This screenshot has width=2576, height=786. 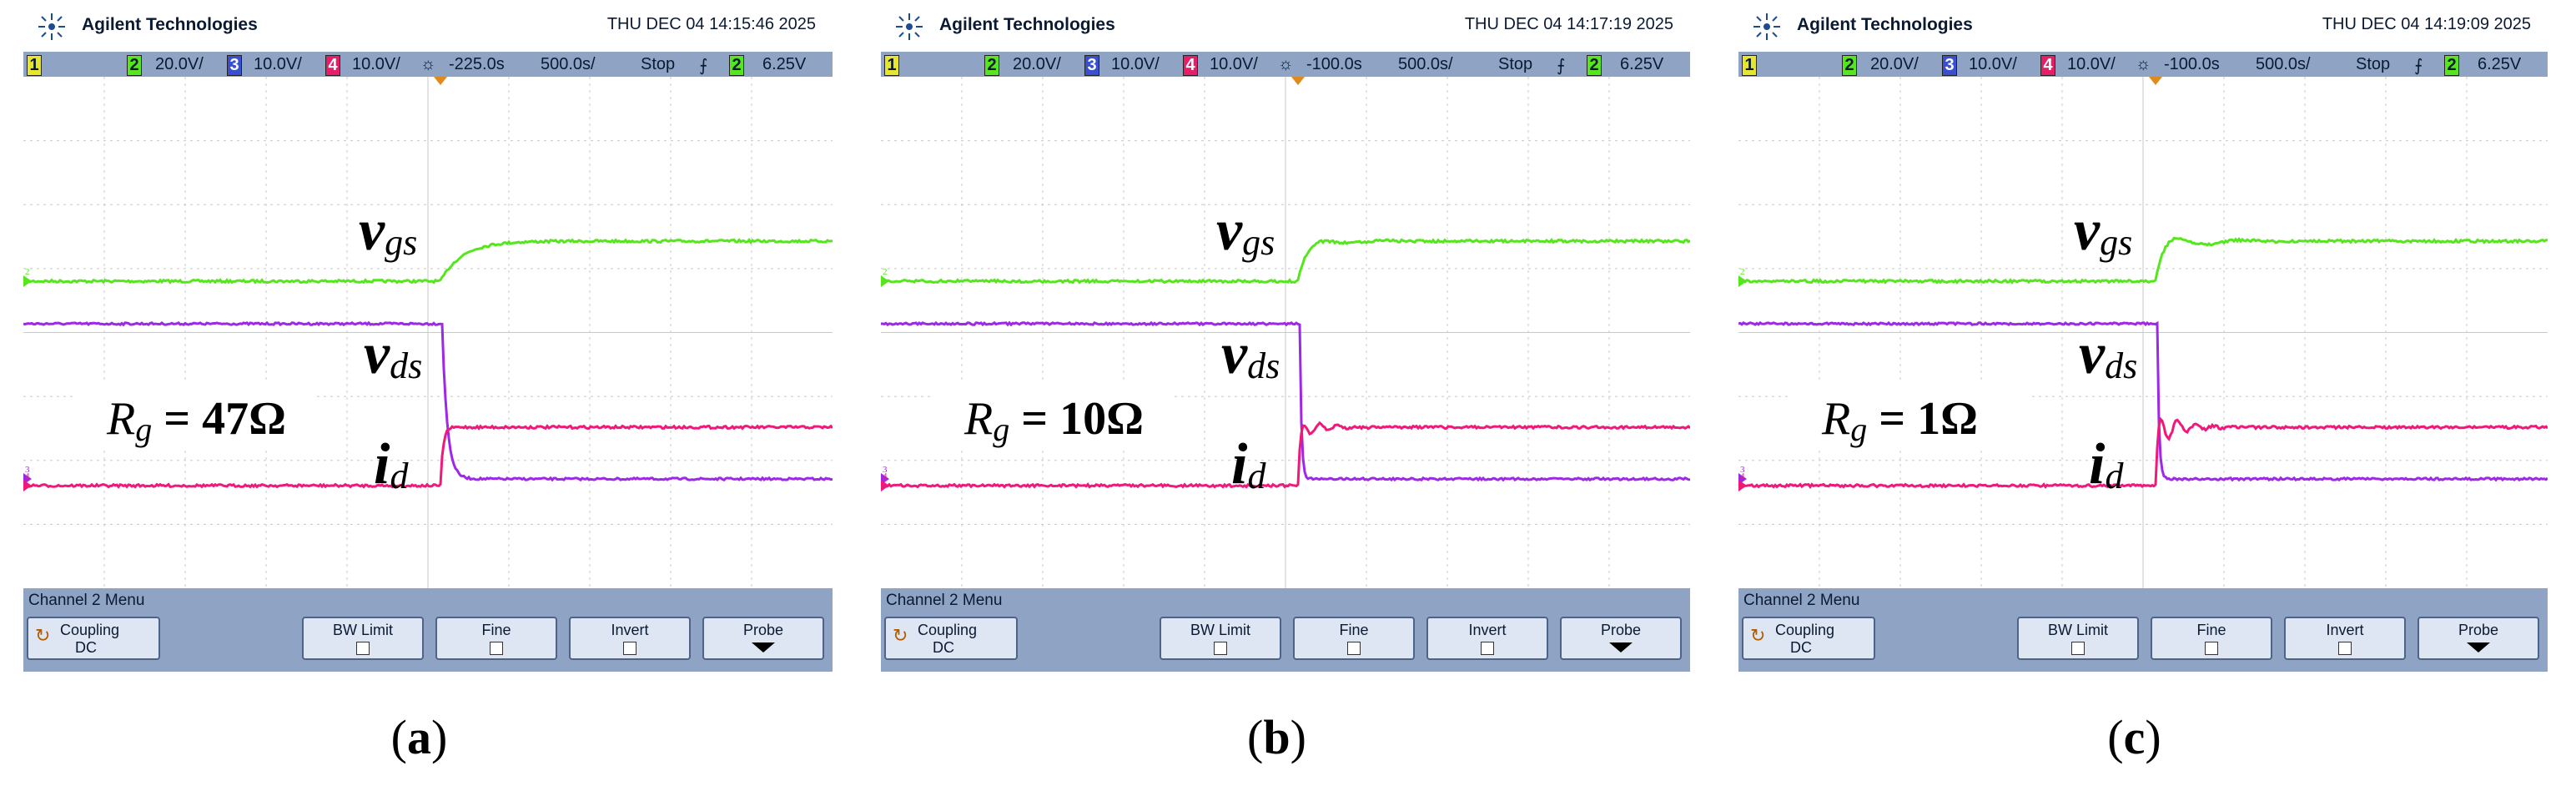 What do you see at coordinates (2143, 401) in the screenshot?
I see `vds-trace` at bounding box center [2143, 401].